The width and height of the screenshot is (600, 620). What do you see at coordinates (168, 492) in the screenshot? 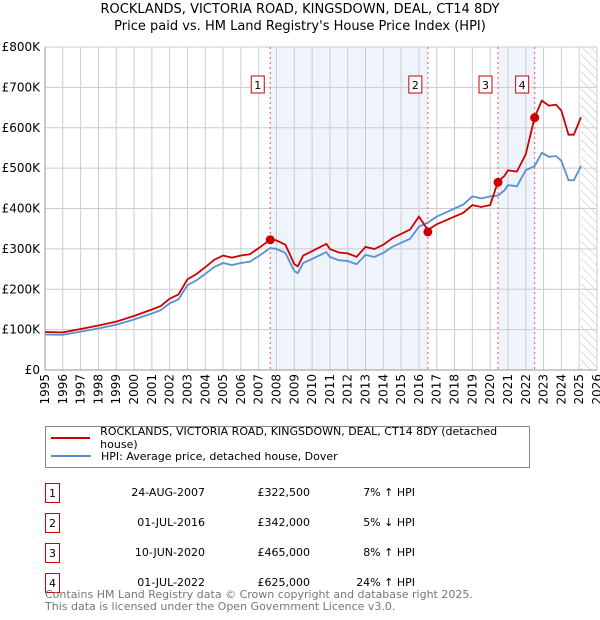
I see `sale-date: 24-AUG-2007` at bounding box center [168, 492].